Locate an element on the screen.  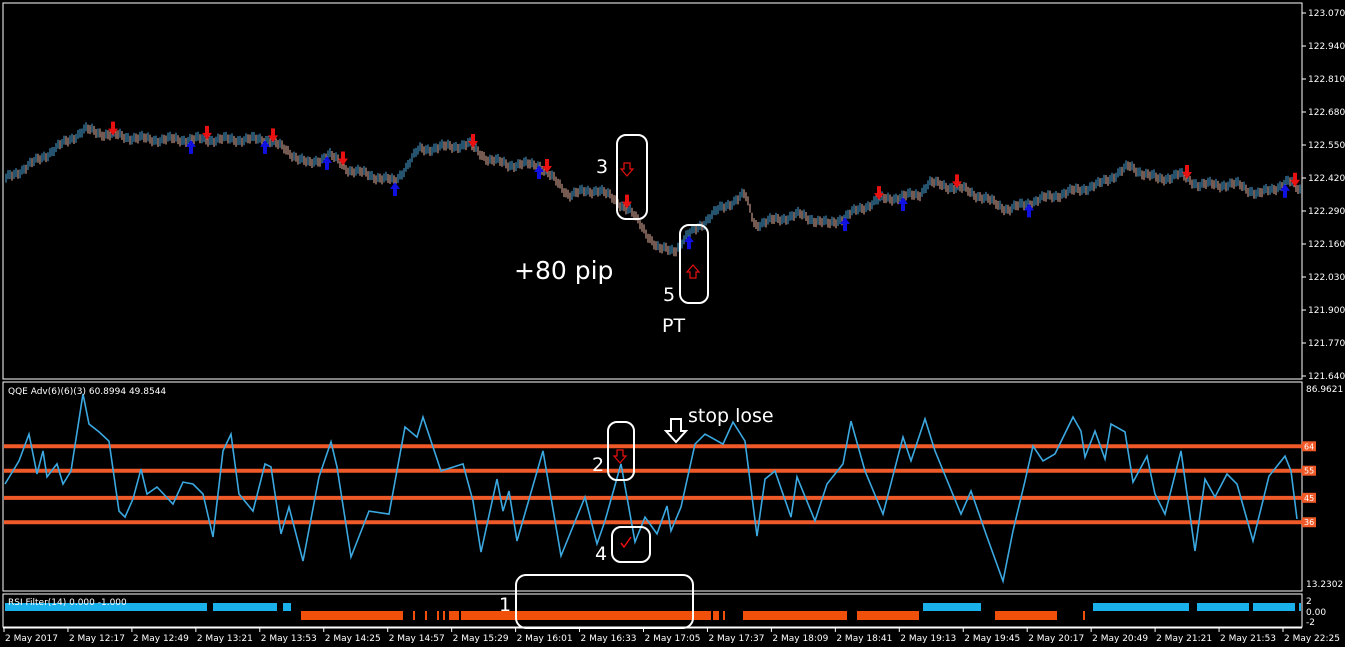
stop-arrow-icon is located at coordinates (676, 431).